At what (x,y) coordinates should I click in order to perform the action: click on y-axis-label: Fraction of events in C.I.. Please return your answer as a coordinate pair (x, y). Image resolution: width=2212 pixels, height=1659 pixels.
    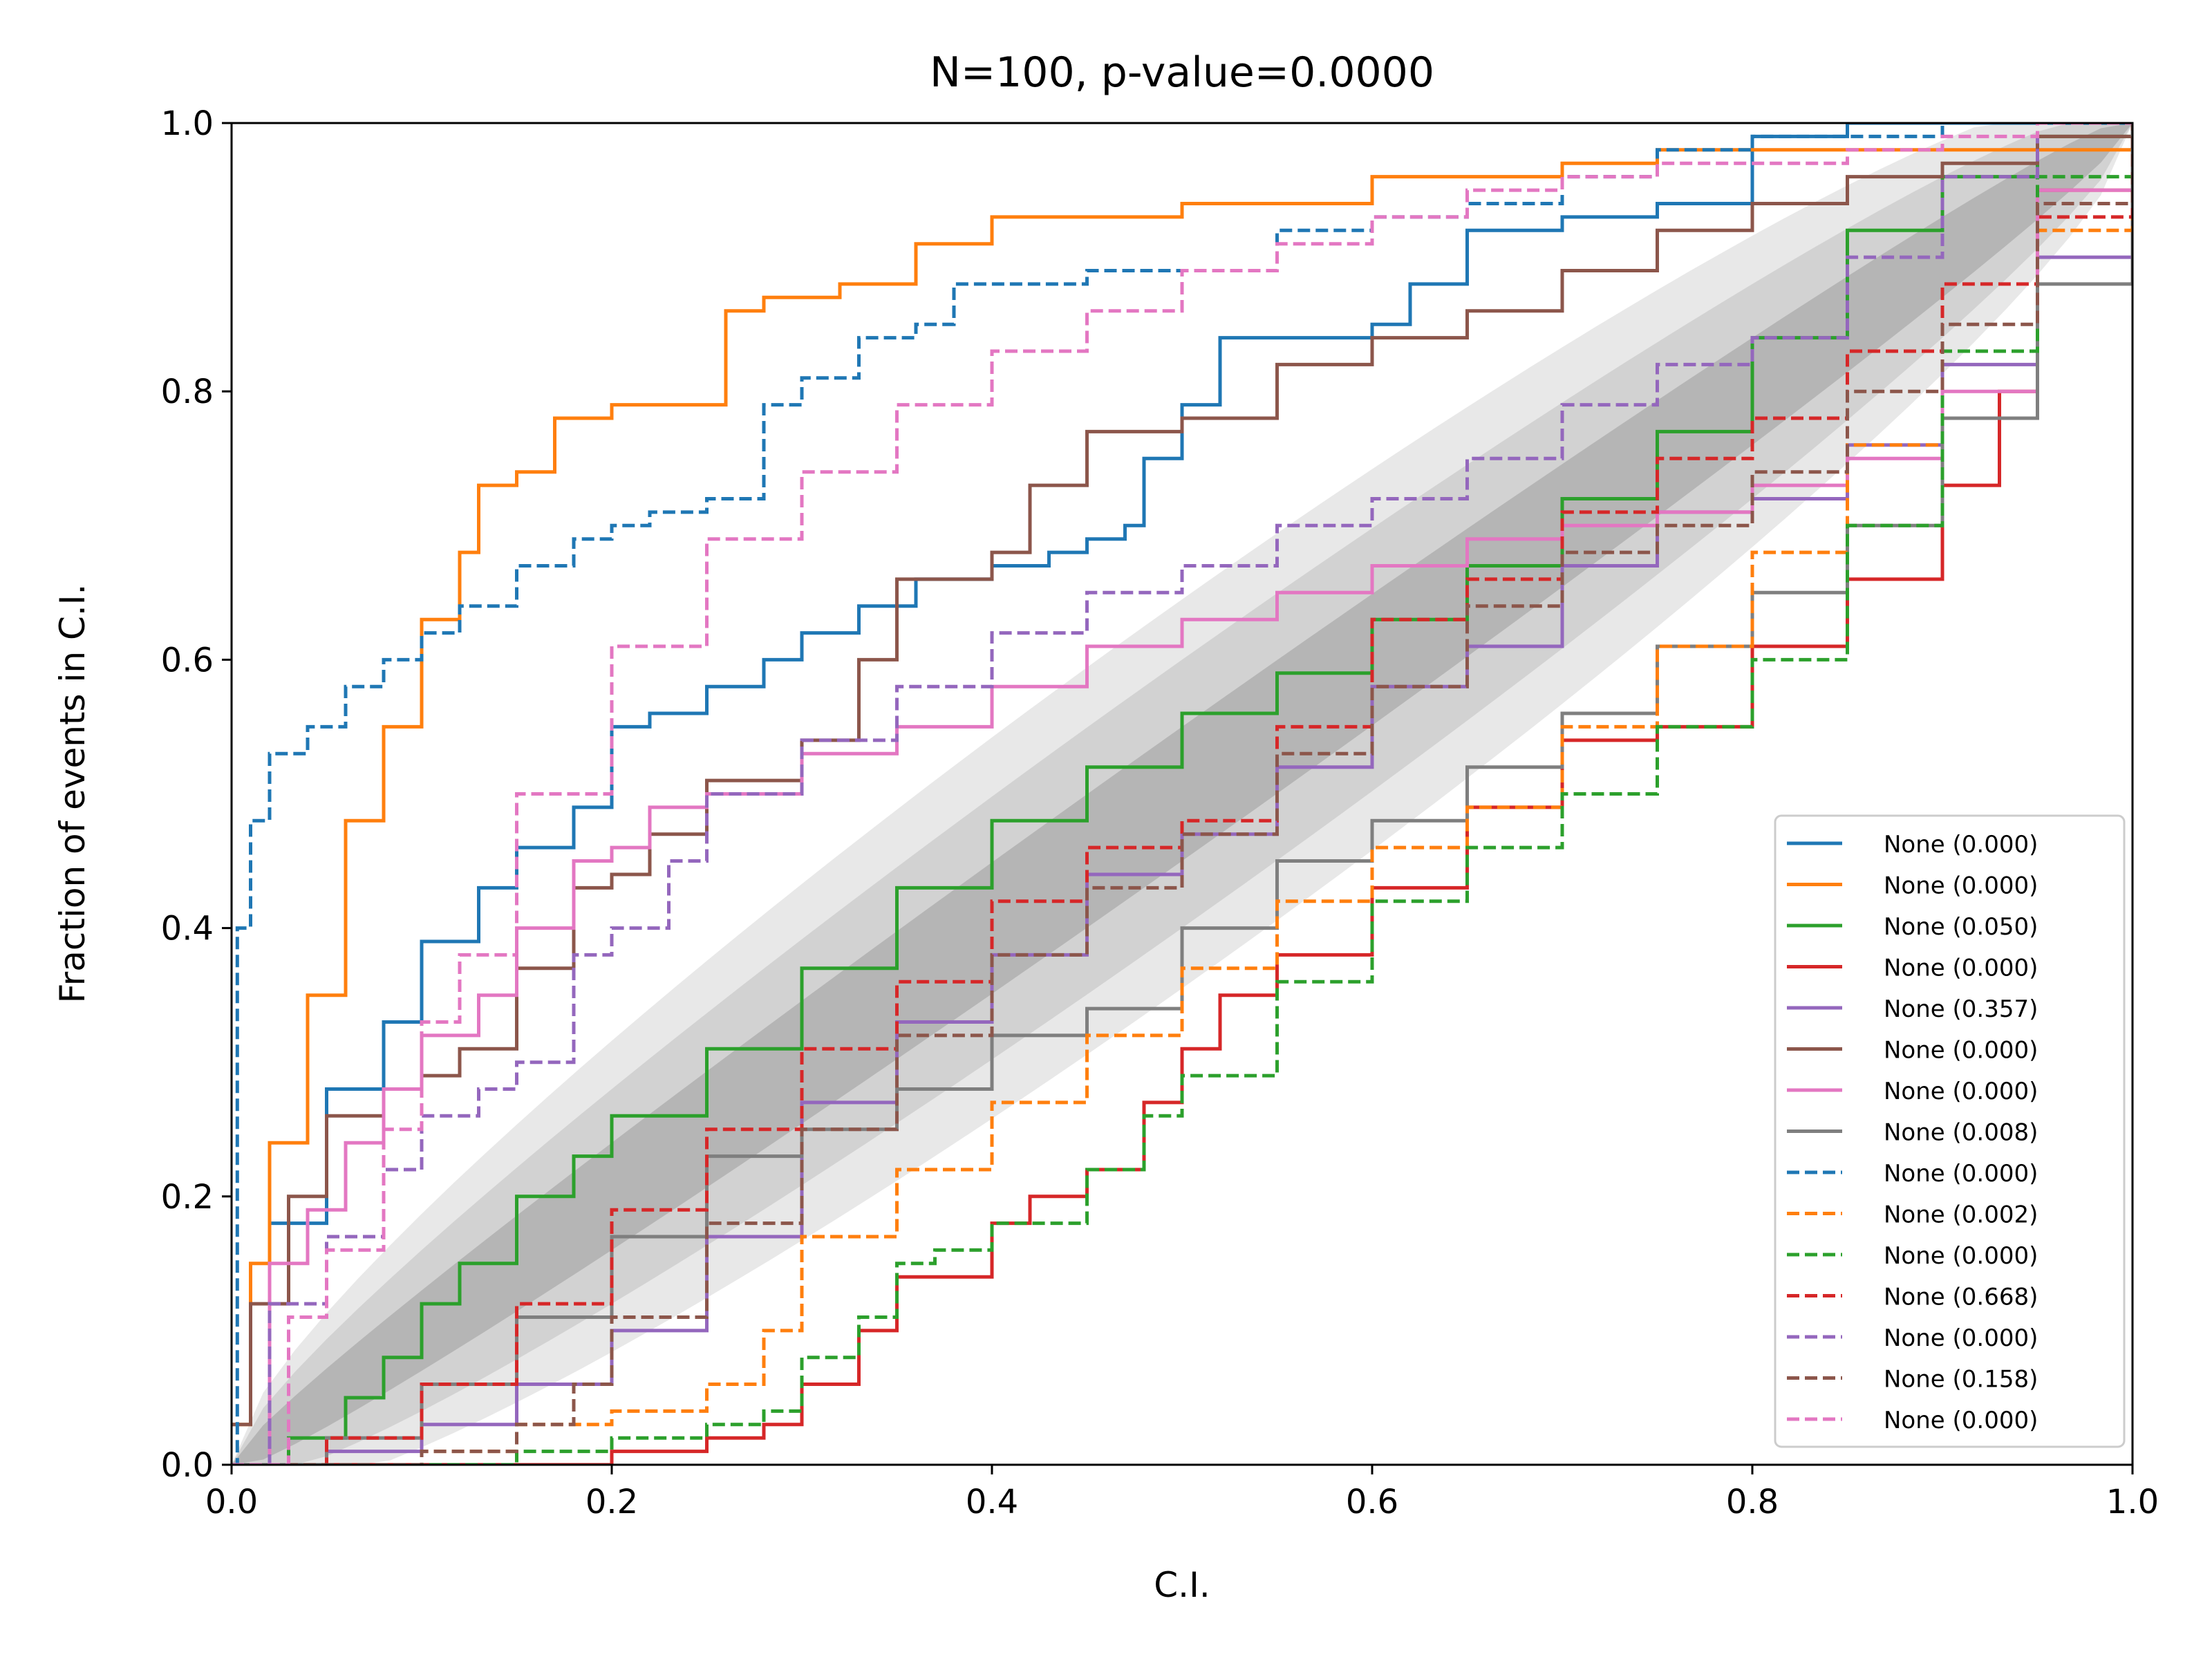
    Looking at the image, I should click on (73, 794).